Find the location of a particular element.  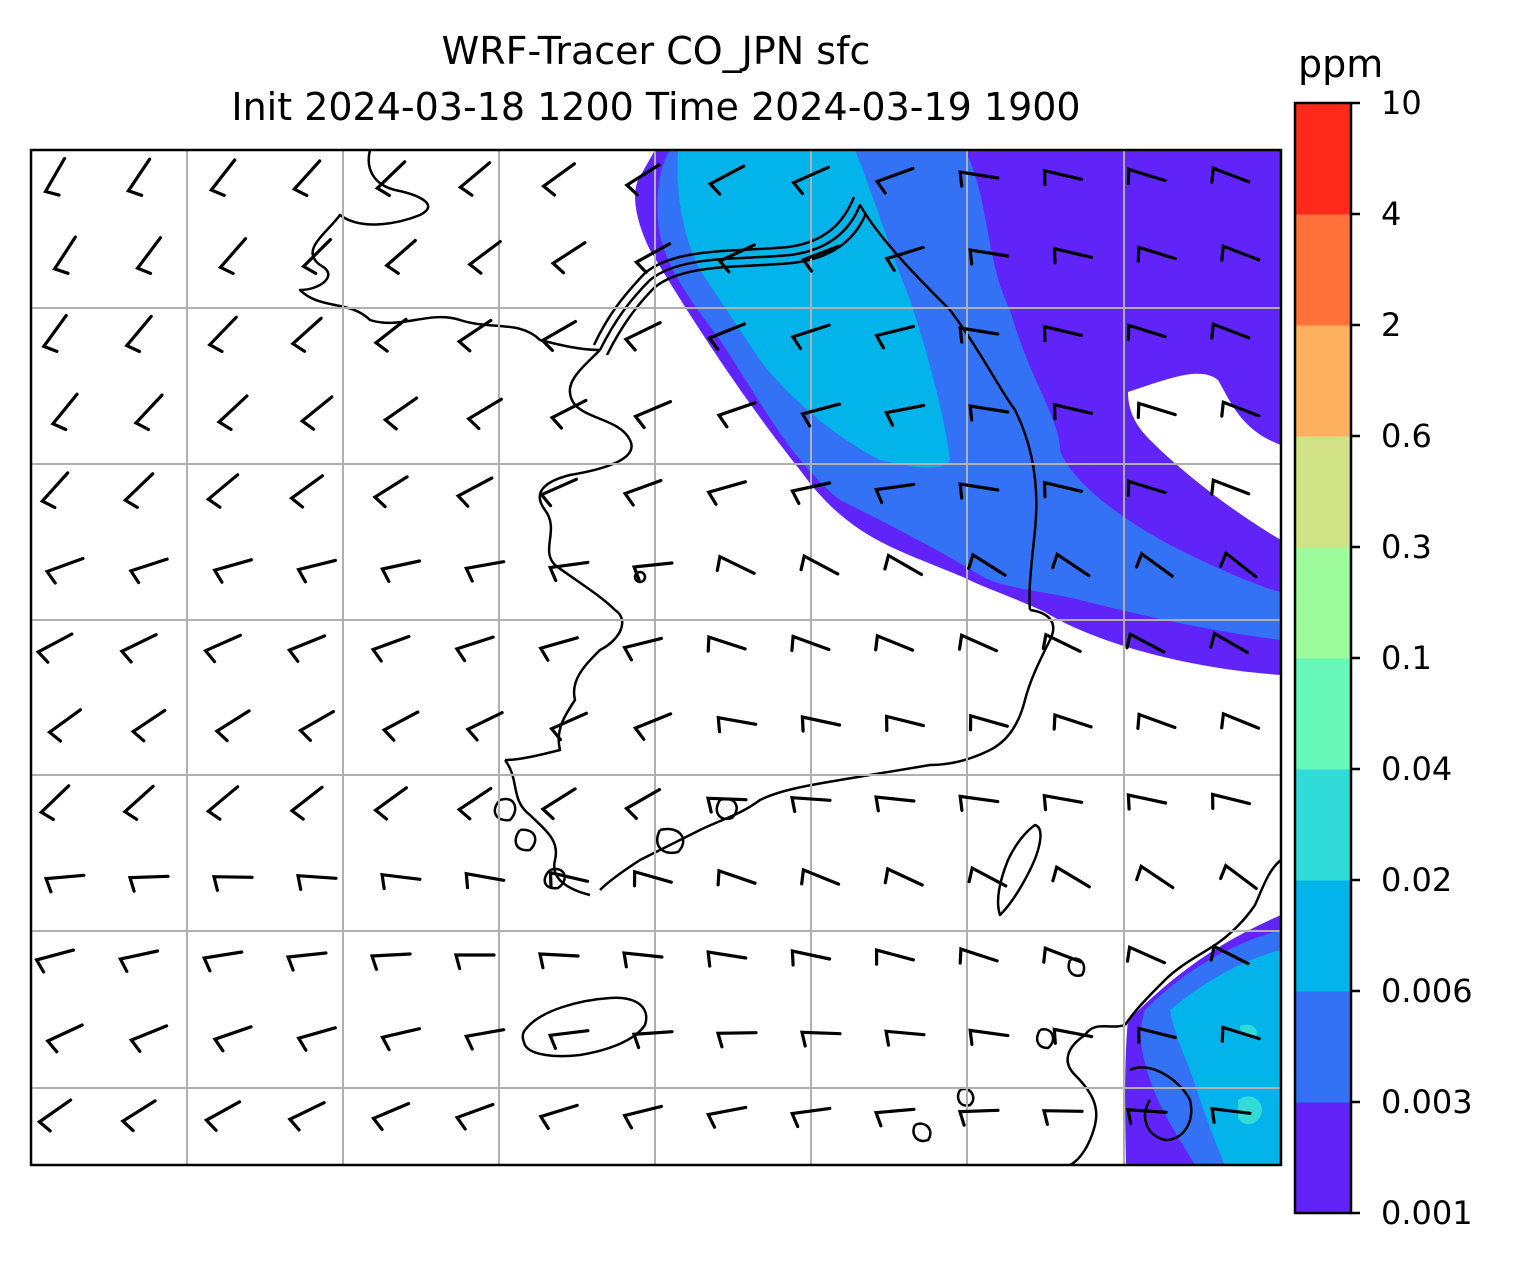

jeju-island is located at coordinates (584, 1027).